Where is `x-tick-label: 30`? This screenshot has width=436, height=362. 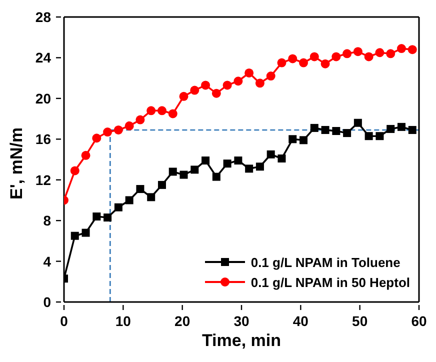 x-tick-label: 30 is located at coordinates (242, 321).